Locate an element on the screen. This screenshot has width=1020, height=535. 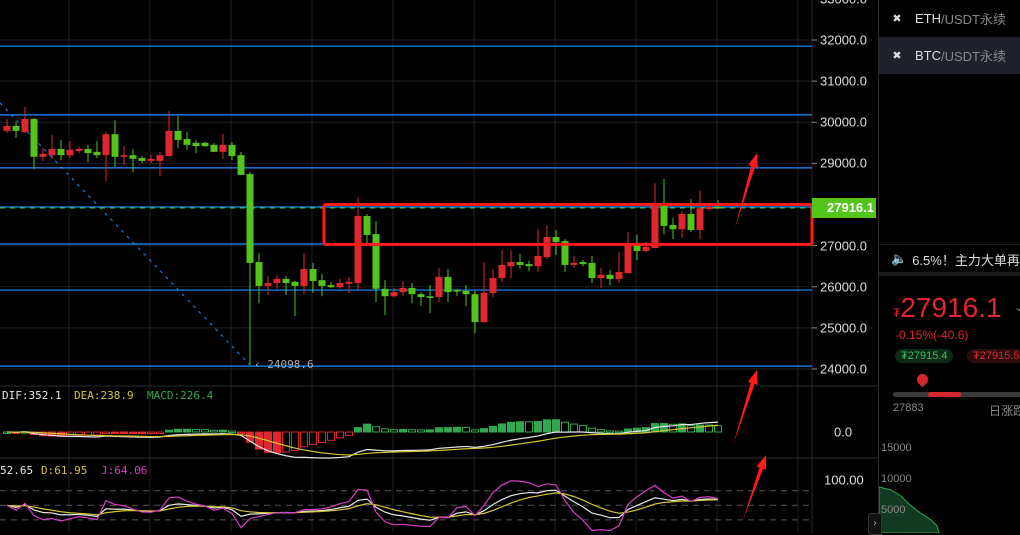
price-axis-label: 31000.0 is located at coordinates (843, 81).